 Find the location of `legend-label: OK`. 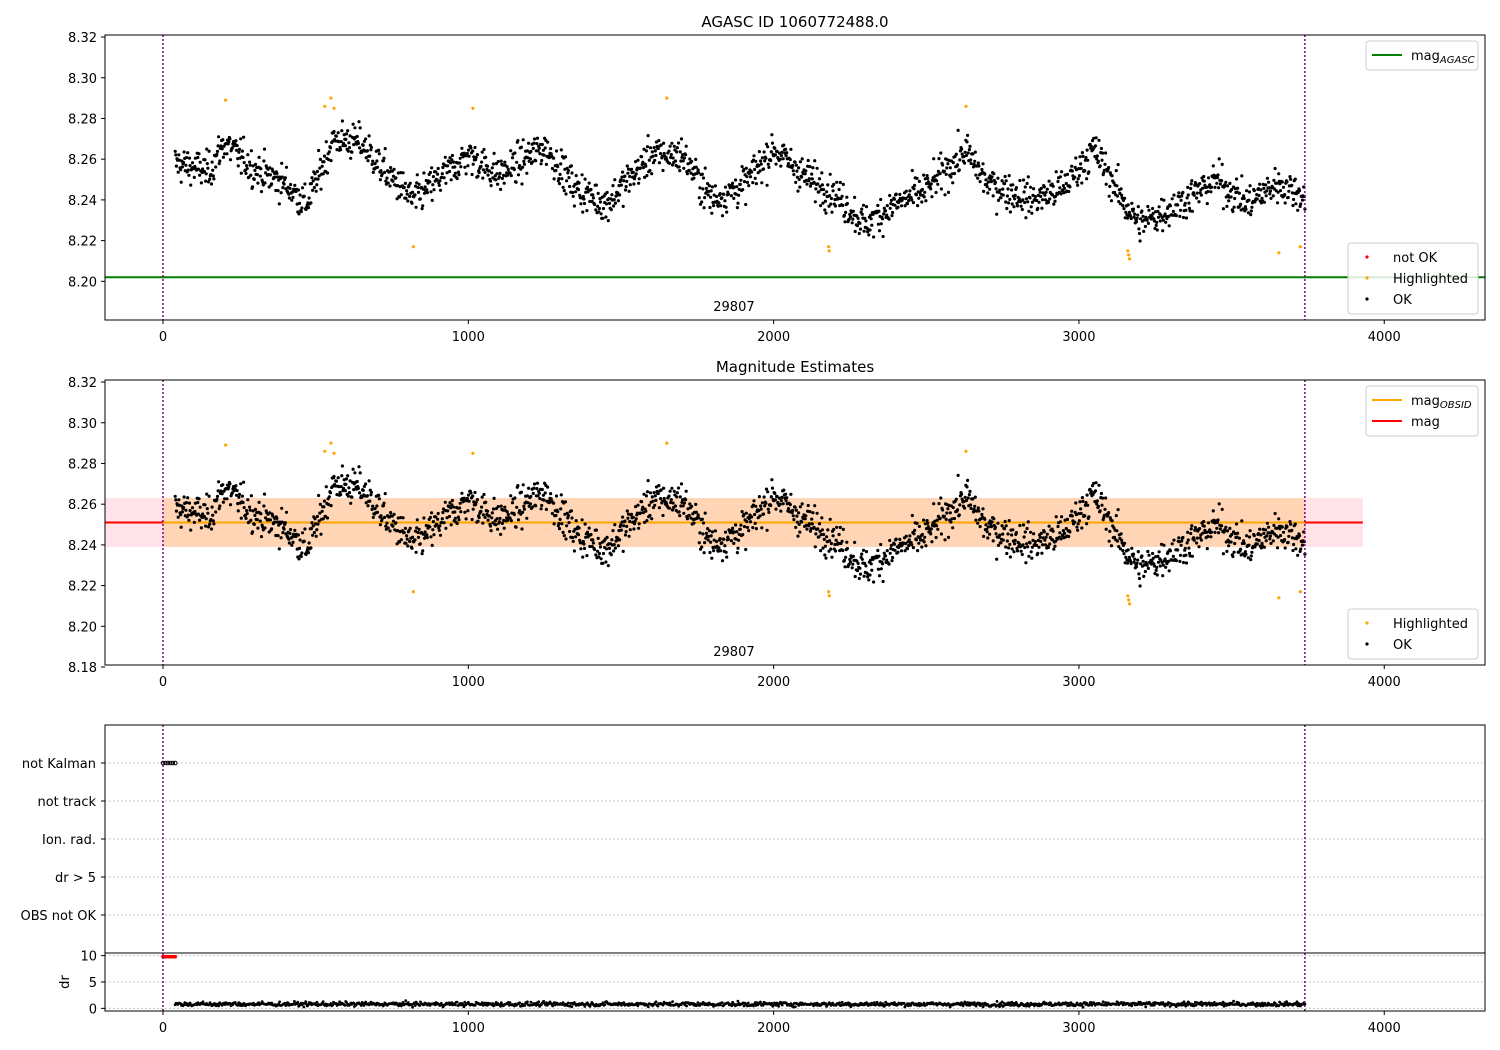

legend-label: OK is located at coordinates (1402, 645).